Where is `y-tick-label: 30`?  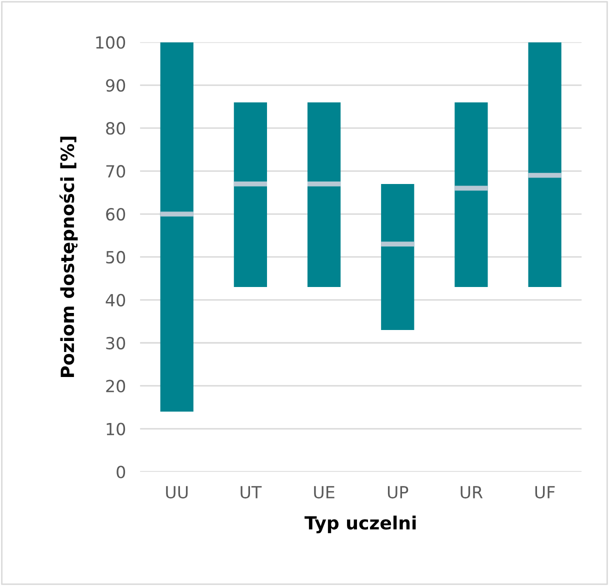 y-tick-label: 30 is located at coordinates (116, 343).